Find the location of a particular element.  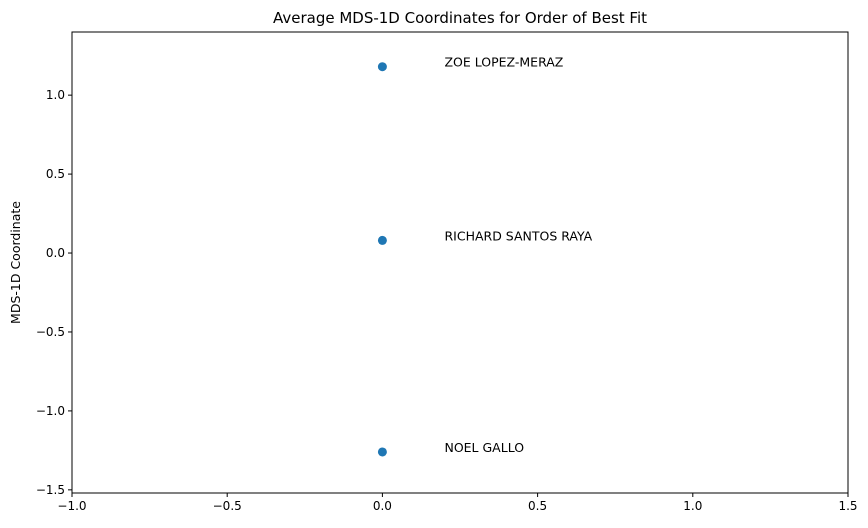

x-tick-label: 0.5 is located at coordinates (537, 506).